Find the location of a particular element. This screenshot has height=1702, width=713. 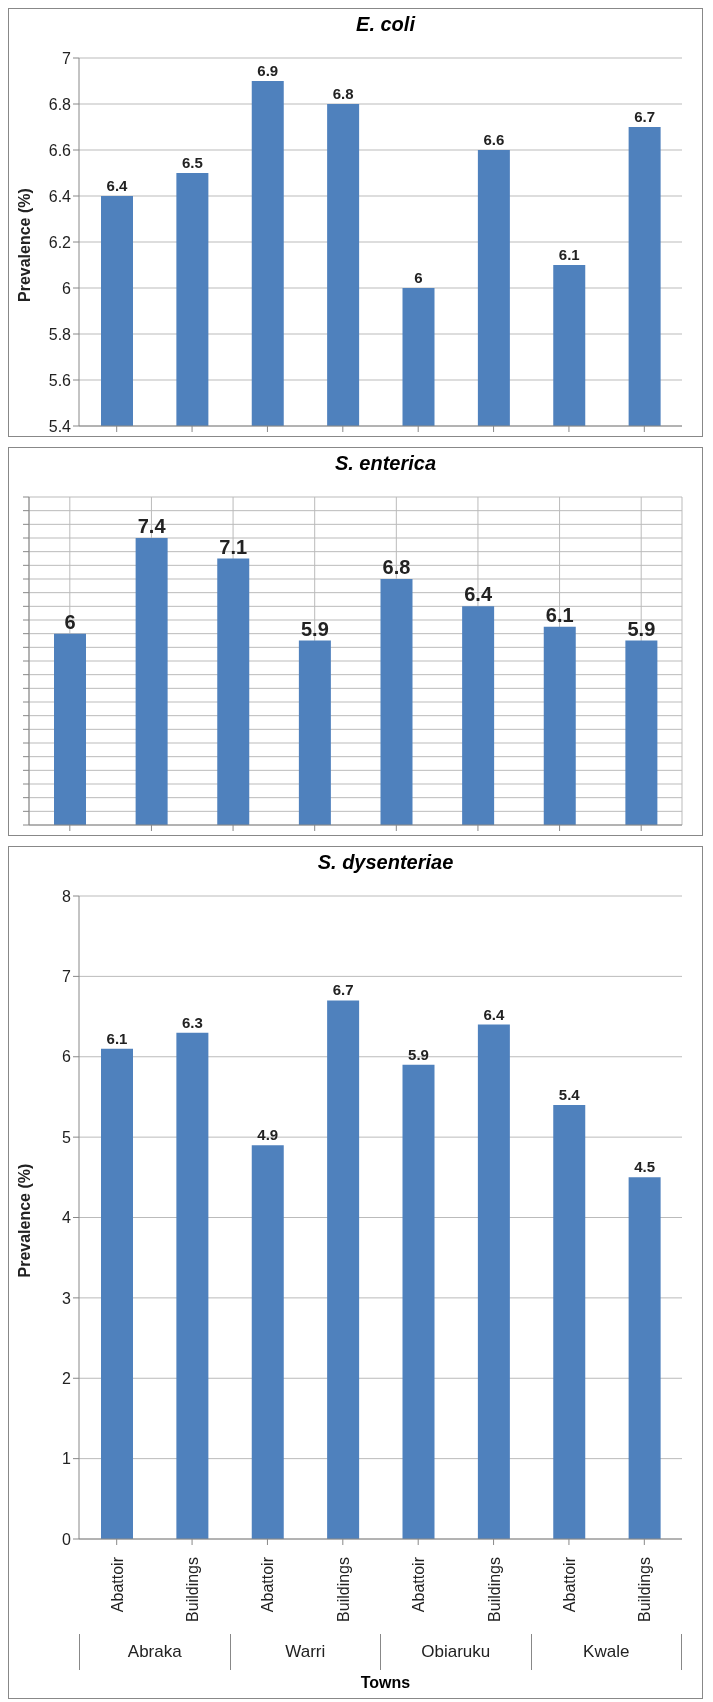

data-label: 6 is located at coordinates (418, 277).